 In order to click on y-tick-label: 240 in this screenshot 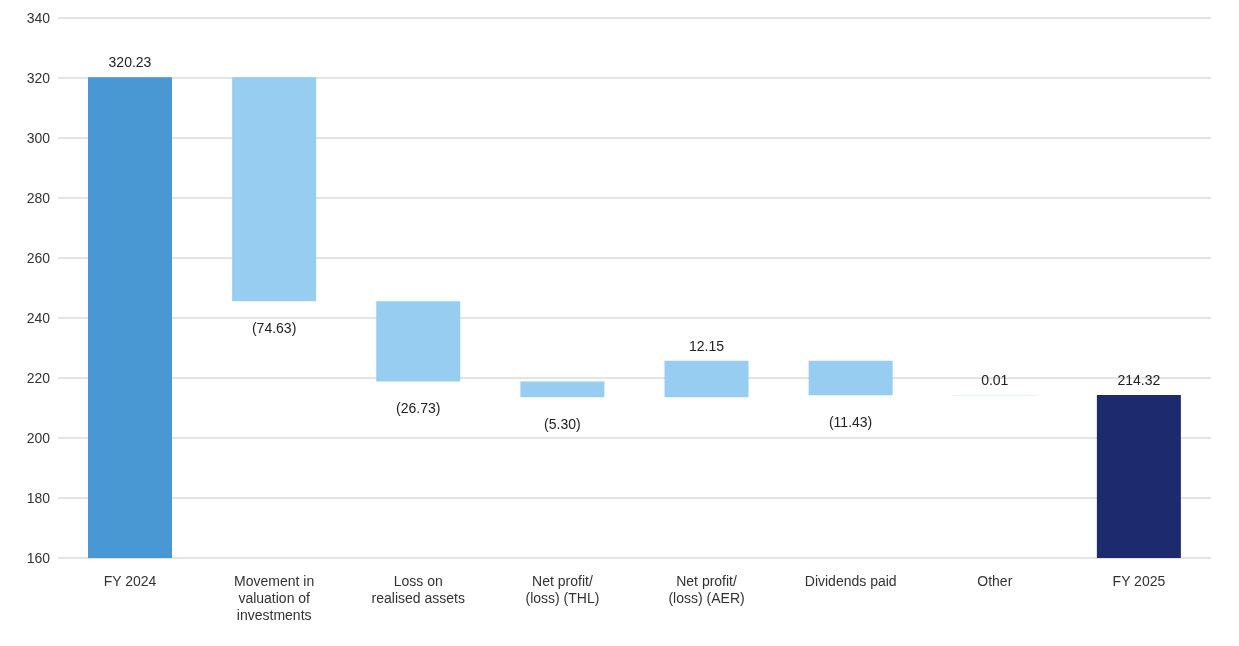, I will do `click(38, 317)`.